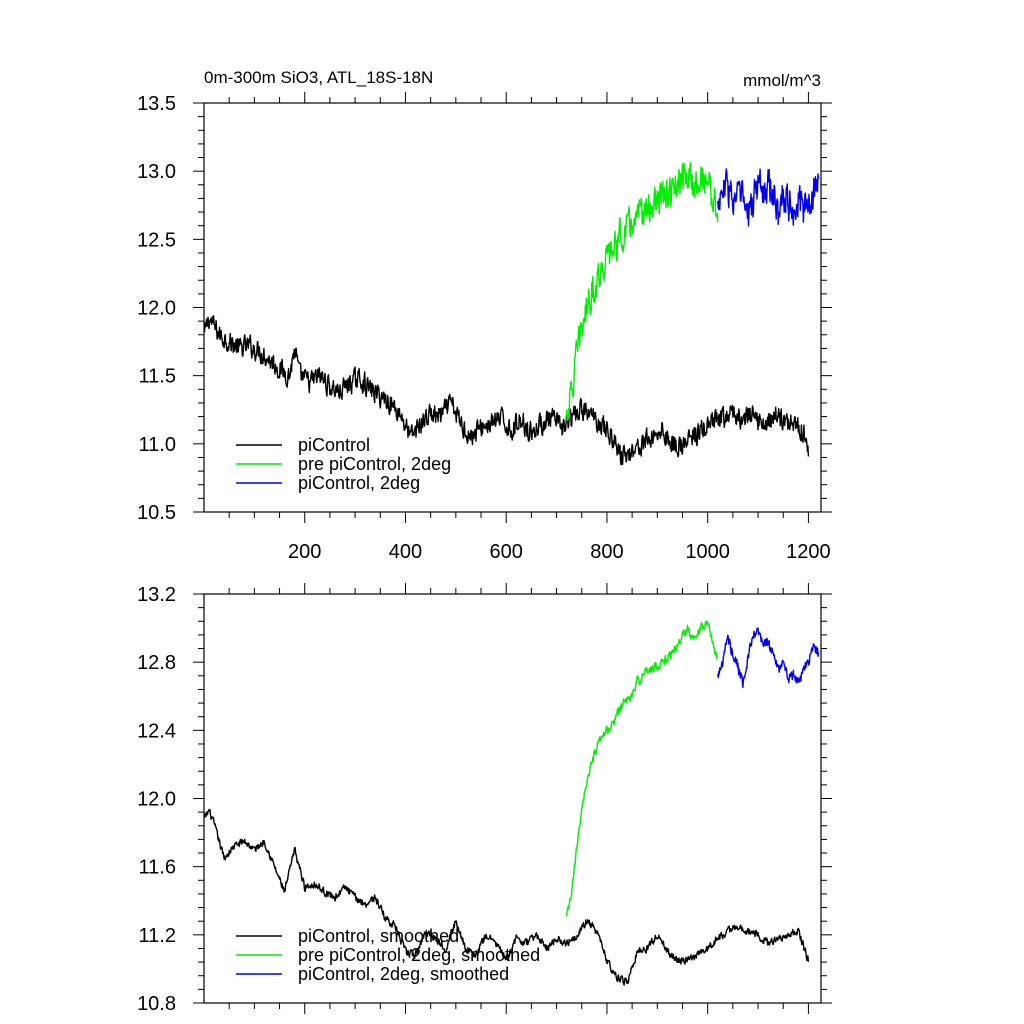  What do you see at coordinates (304, 552) in the screenshot?
I see `x-tick-label: 200` at bounding box center [304, 552].